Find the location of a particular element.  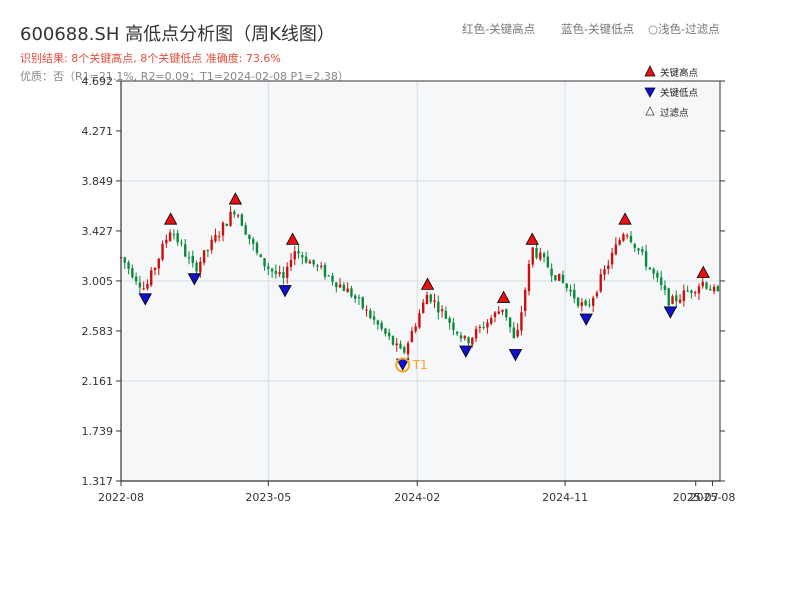

legend-label: 关键低点 is located at coordinates (679, 93).